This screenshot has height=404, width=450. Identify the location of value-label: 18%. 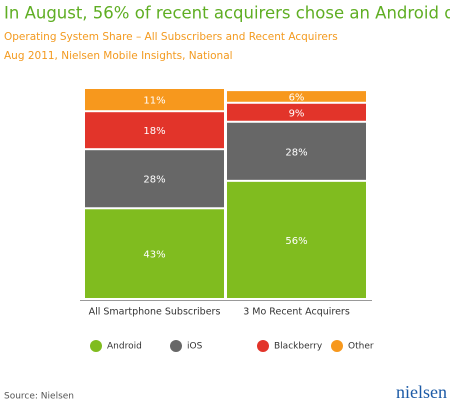
(154, 131).